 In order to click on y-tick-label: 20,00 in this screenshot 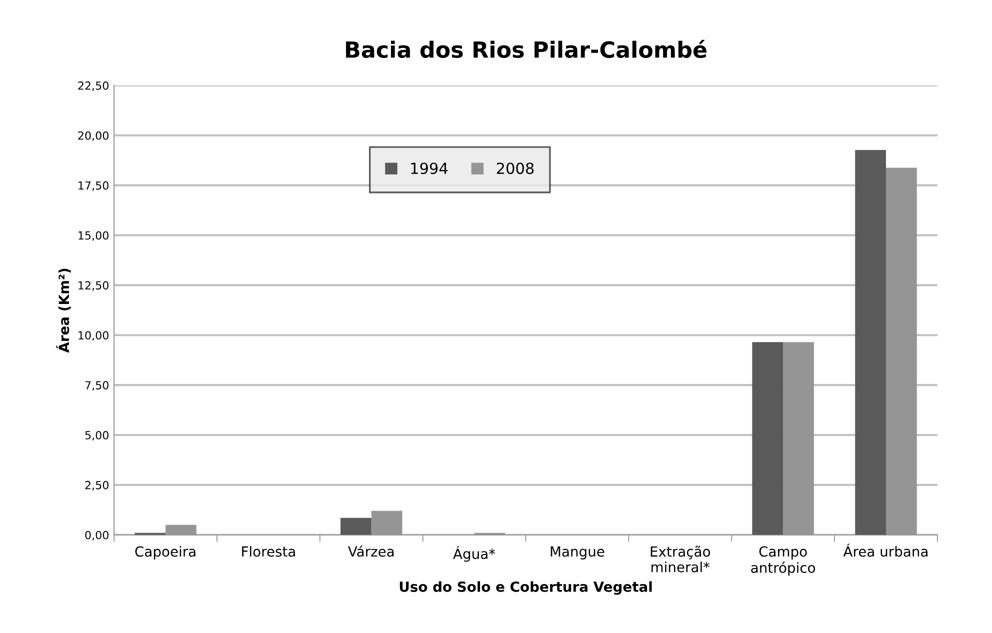, I will do `click(93, 136)`.